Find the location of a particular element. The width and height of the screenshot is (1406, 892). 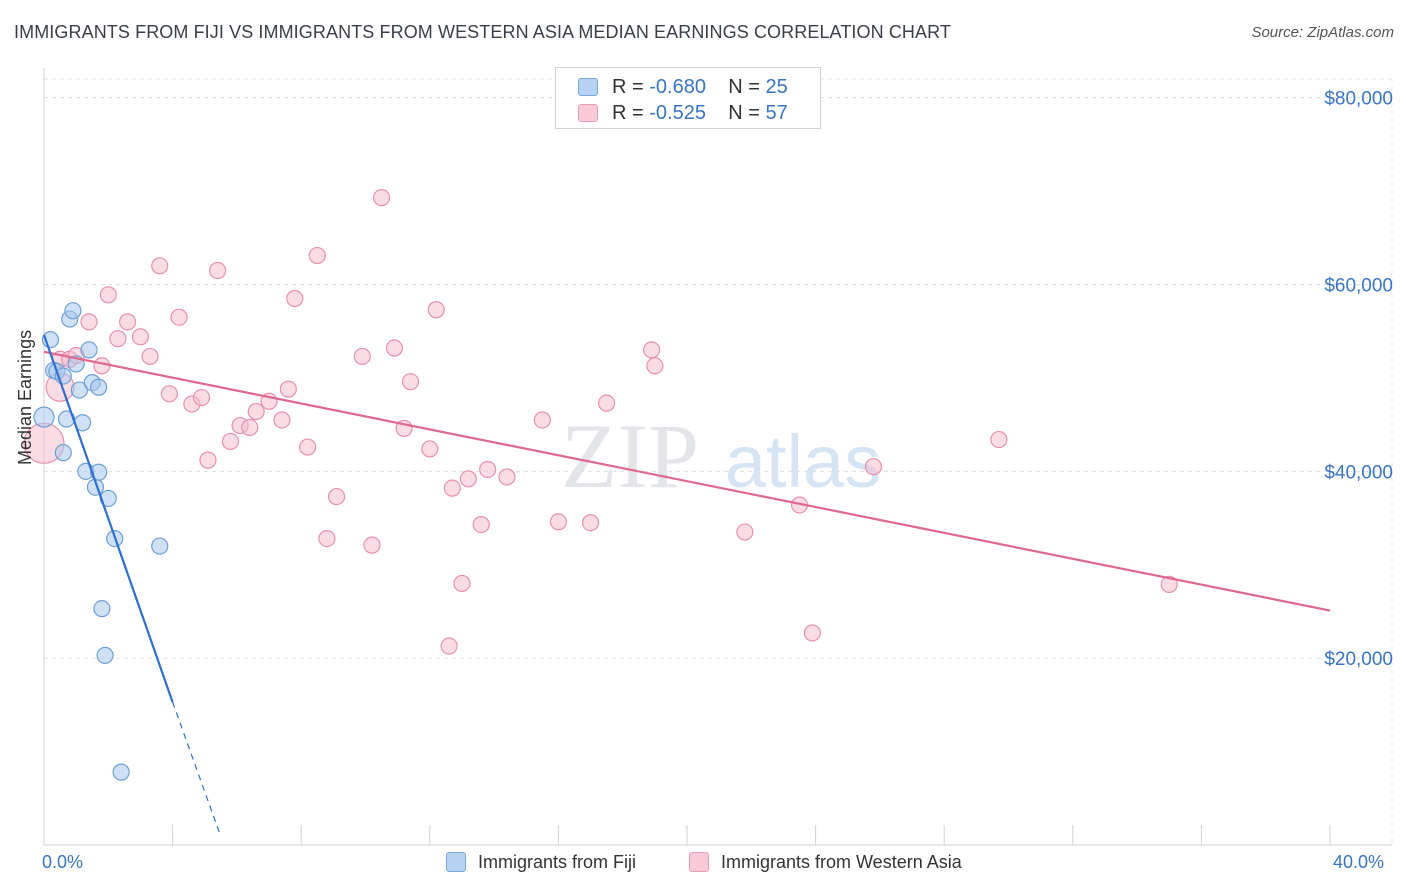

y-tick-labels: $20,000 $40,000 $60,000 $80,000 is located at coordinates (1358, 379).